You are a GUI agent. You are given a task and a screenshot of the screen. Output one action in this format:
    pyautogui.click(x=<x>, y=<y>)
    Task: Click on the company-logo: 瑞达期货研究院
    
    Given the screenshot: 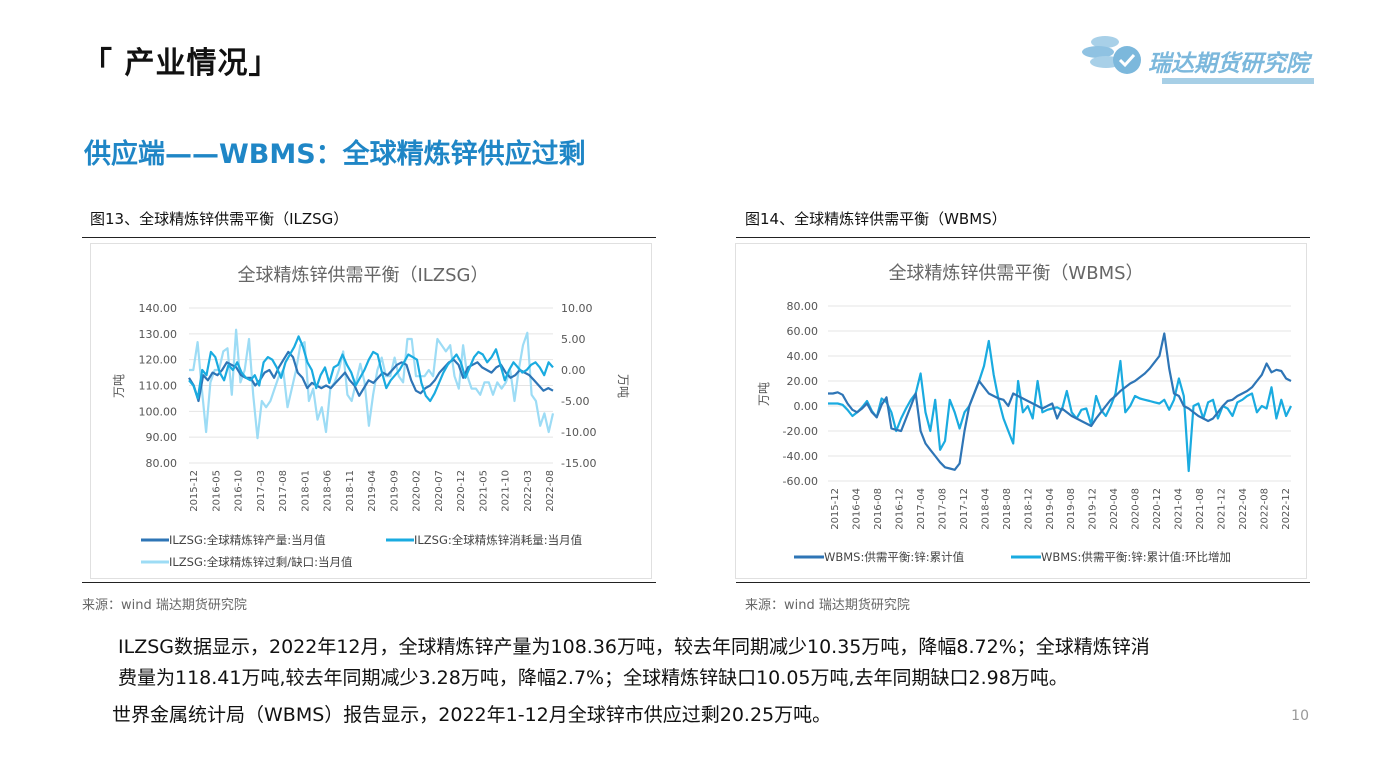 What is the action you would take?
    pyautogui.click(x=1198, y=57)
    